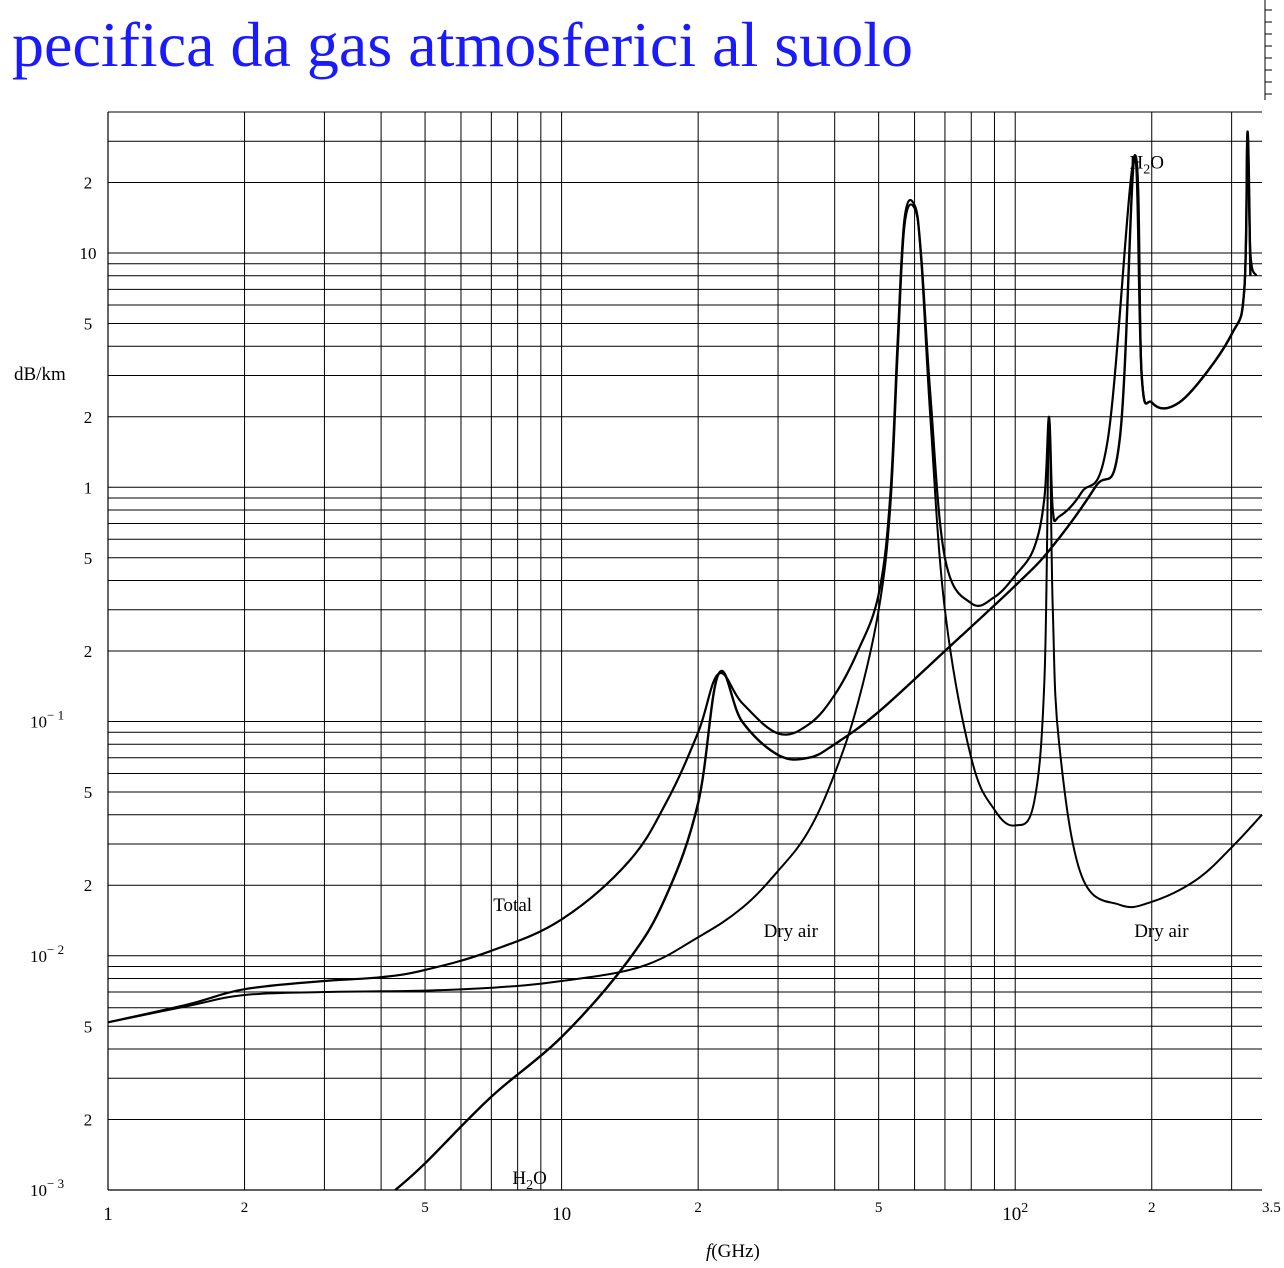 Image resolution: width=1284 pixels, height=1268 pixels. Describe the element at coordinates (1271, 1208) in the screenshot. I see `x-tick-label: 3.5` at that location.